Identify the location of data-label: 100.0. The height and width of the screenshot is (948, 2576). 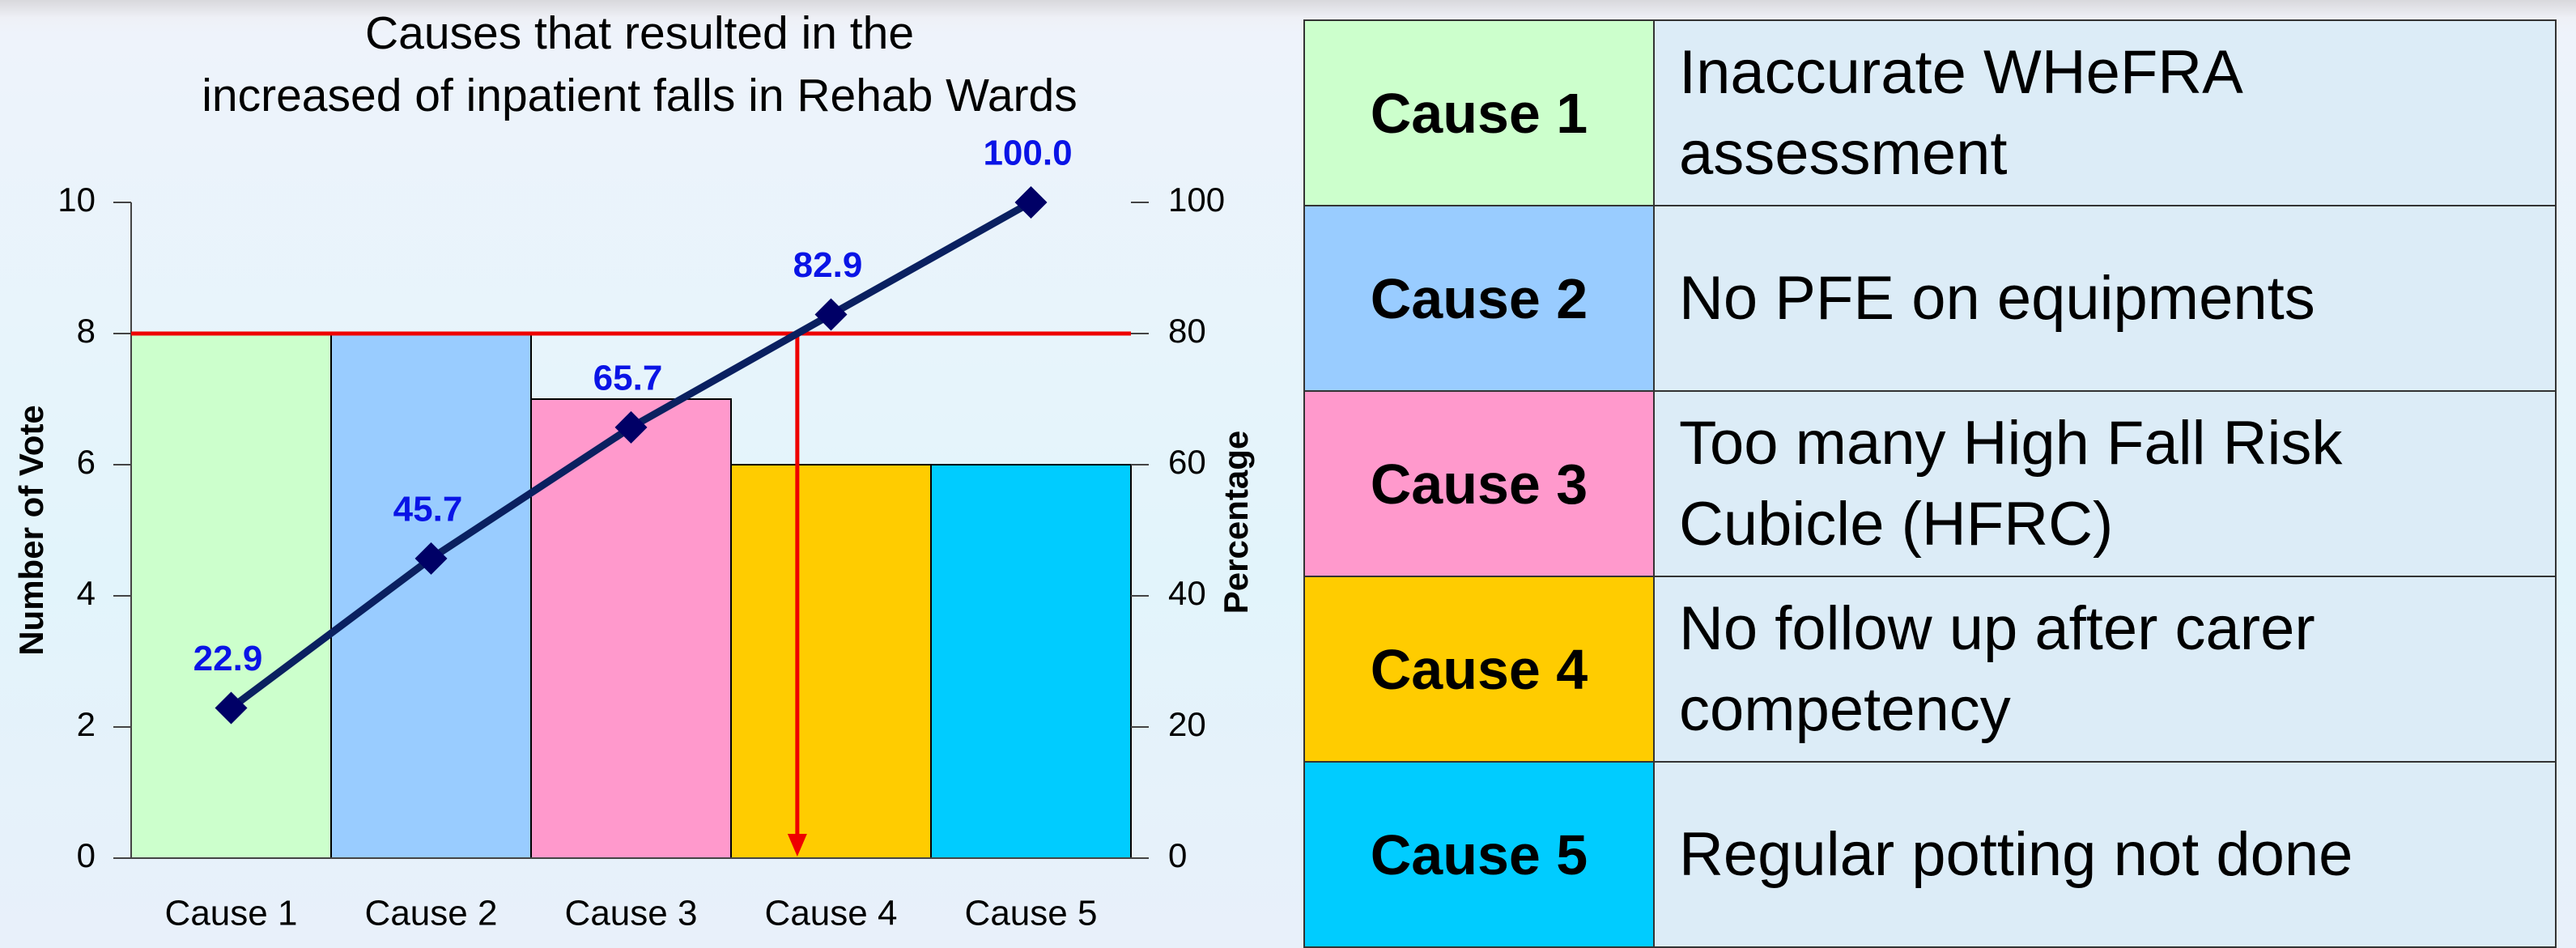
(1028, 153).